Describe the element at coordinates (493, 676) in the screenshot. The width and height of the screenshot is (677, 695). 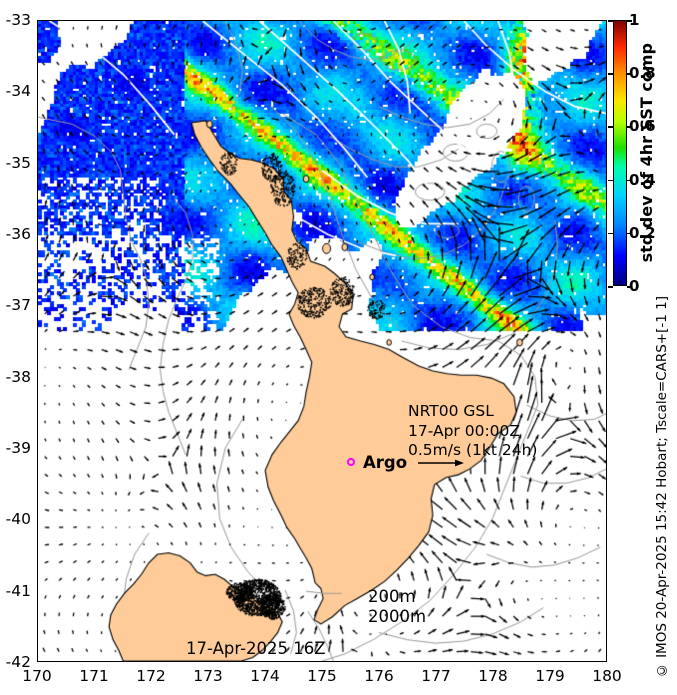
I see `x-tick-178: 178` at that location.